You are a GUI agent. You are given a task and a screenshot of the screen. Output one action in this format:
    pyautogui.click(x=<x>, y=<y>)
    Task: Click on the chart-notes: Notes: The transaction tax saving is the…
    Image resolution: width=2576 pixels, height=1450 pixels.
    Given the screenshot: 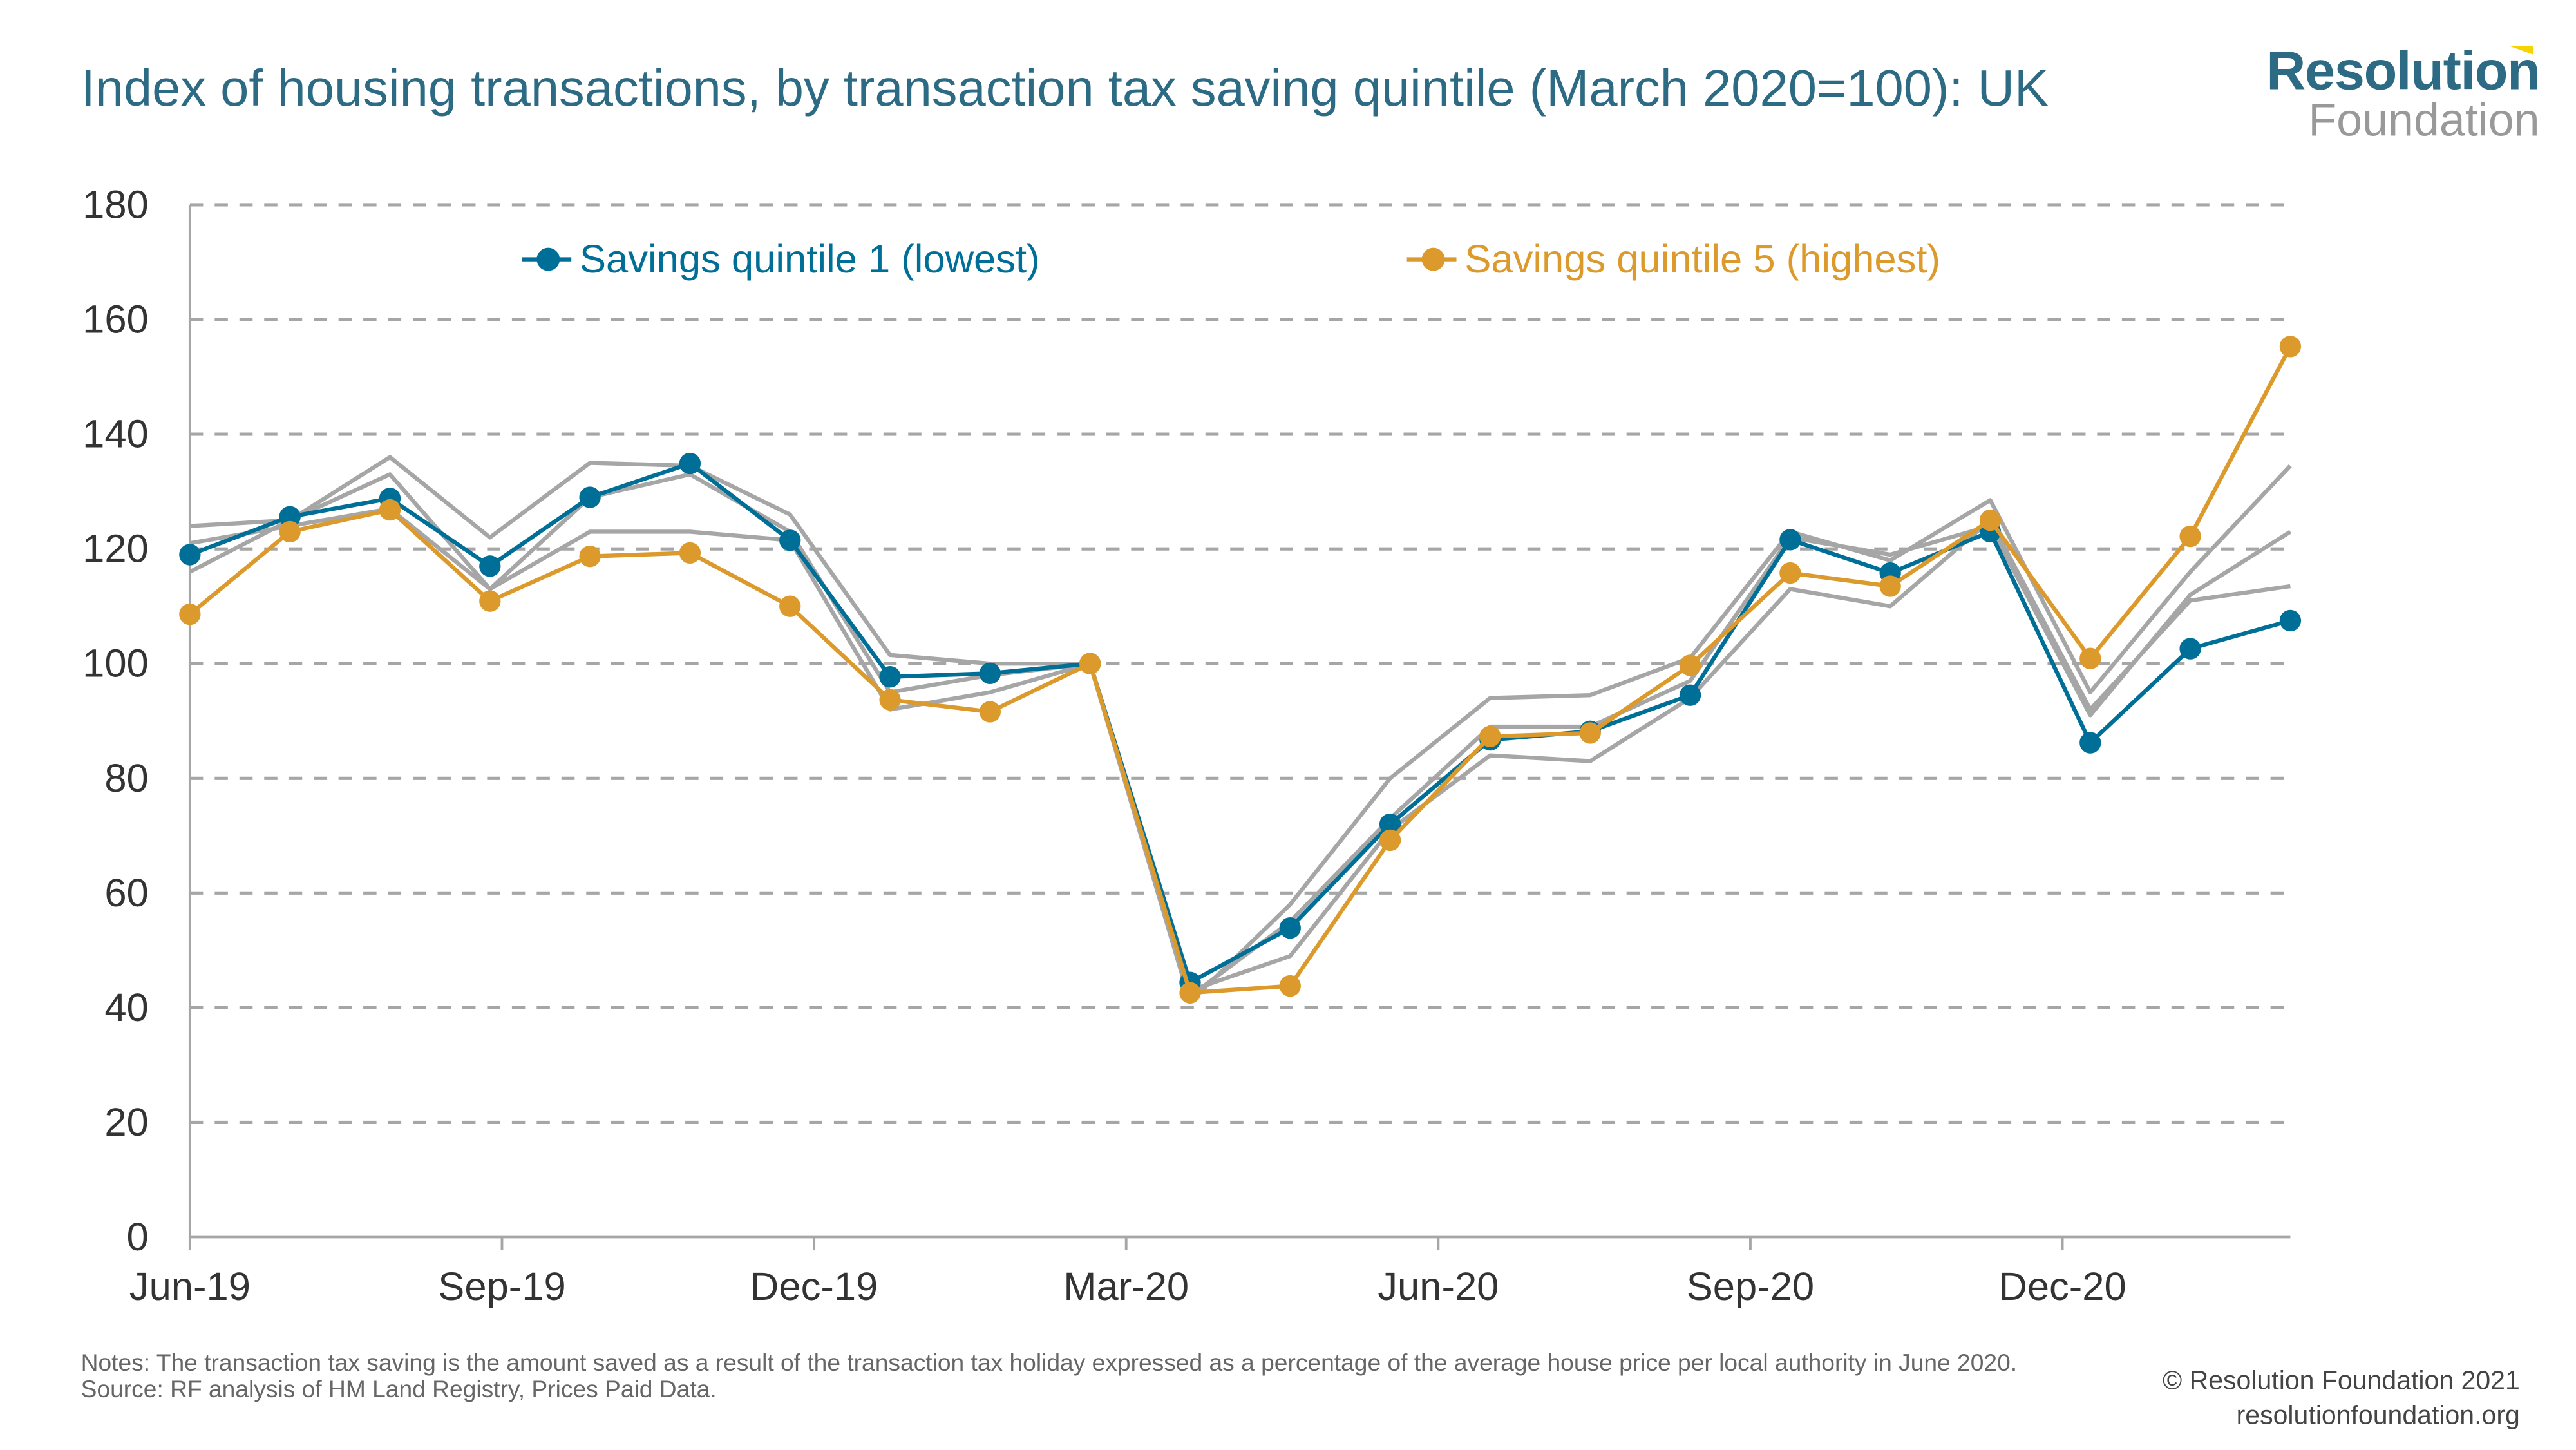 What is the action you would take?
    pyautogui.click(x=1104, y=1379)
    